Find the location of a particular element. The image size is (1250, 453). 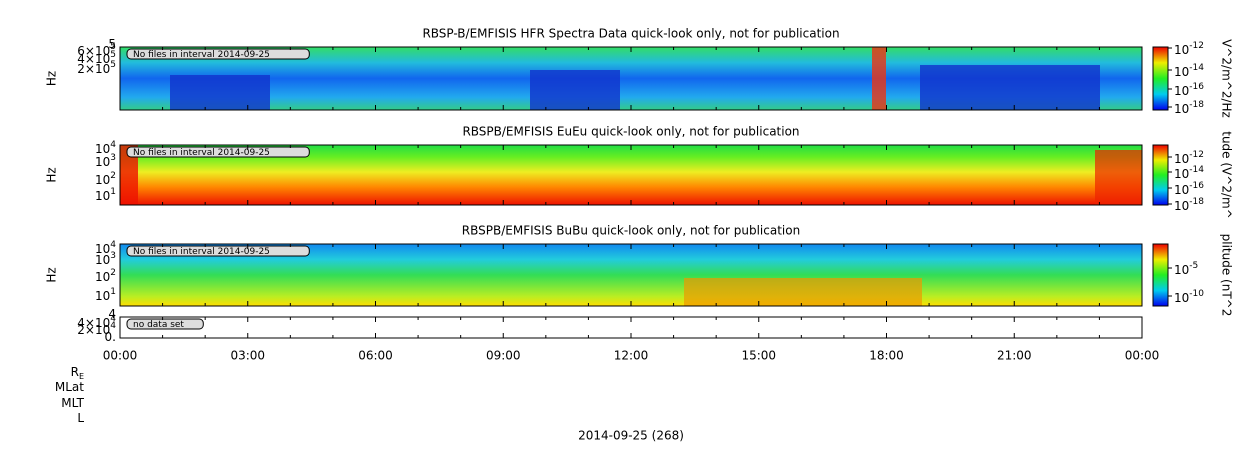

y-tick-label: 2×10⁵ is located at coordinates (96, 68).